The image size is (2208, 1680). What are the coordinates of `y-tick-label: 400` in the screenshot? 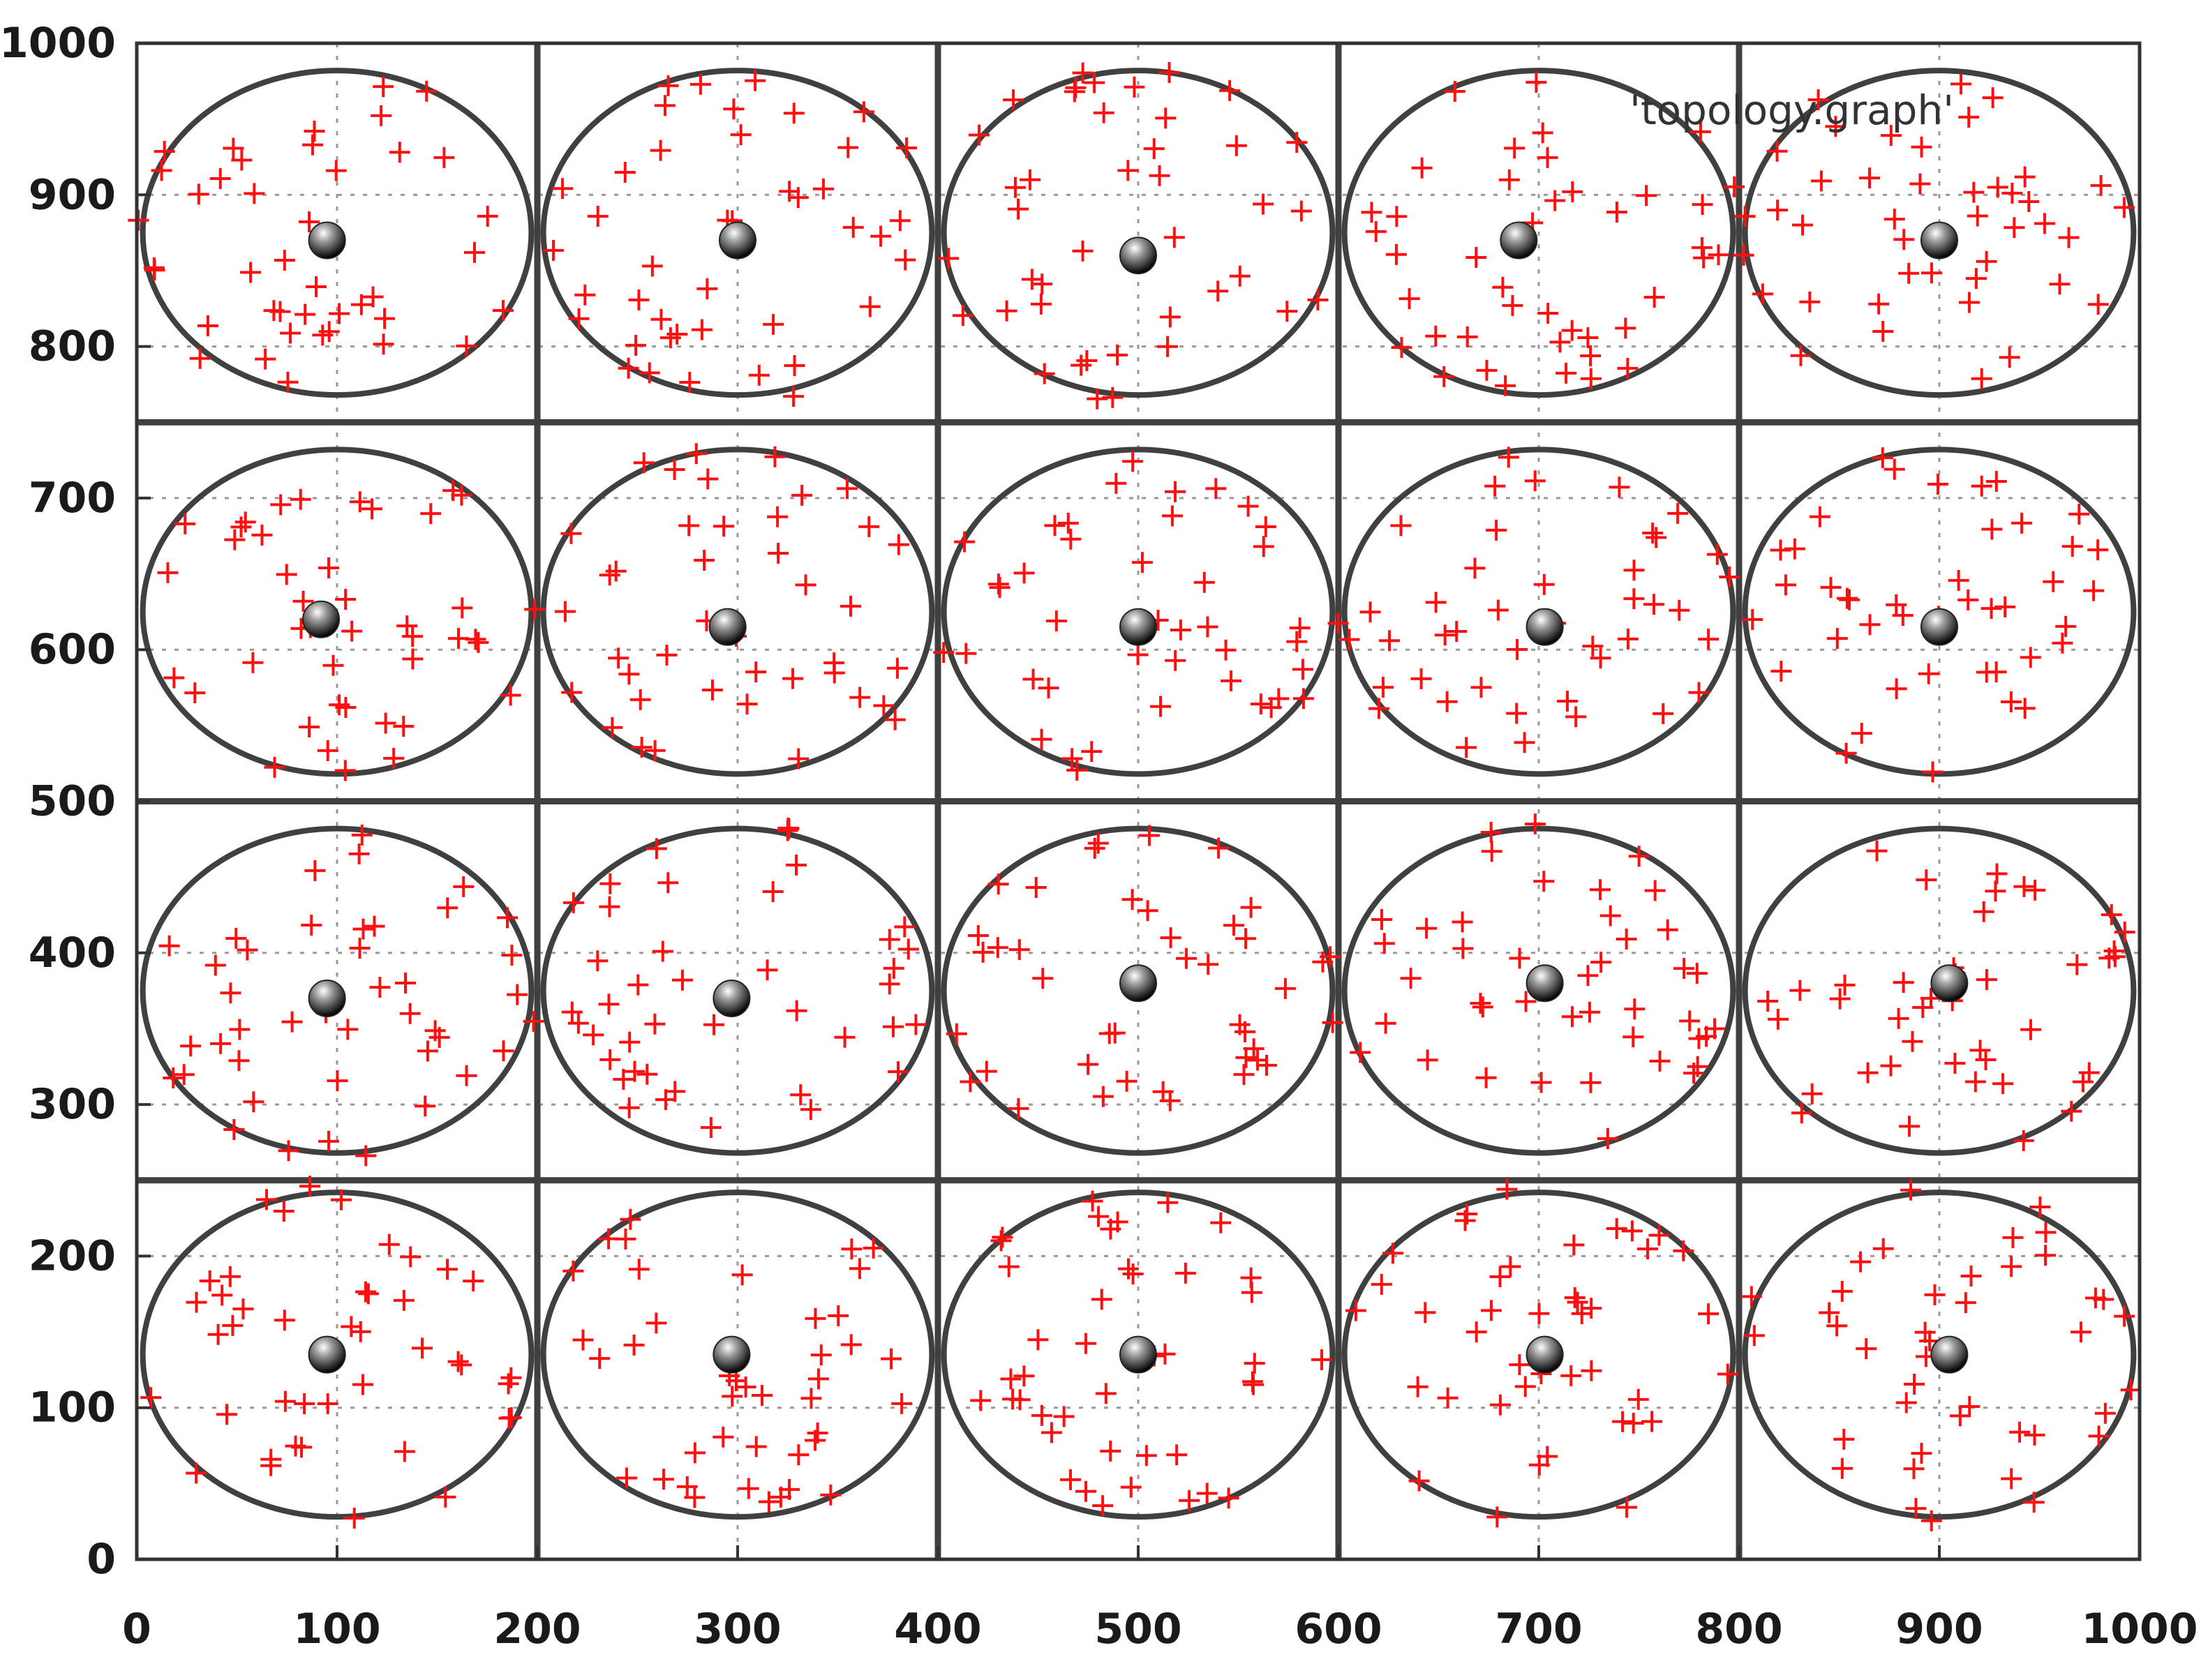 It's located at (72, 953).